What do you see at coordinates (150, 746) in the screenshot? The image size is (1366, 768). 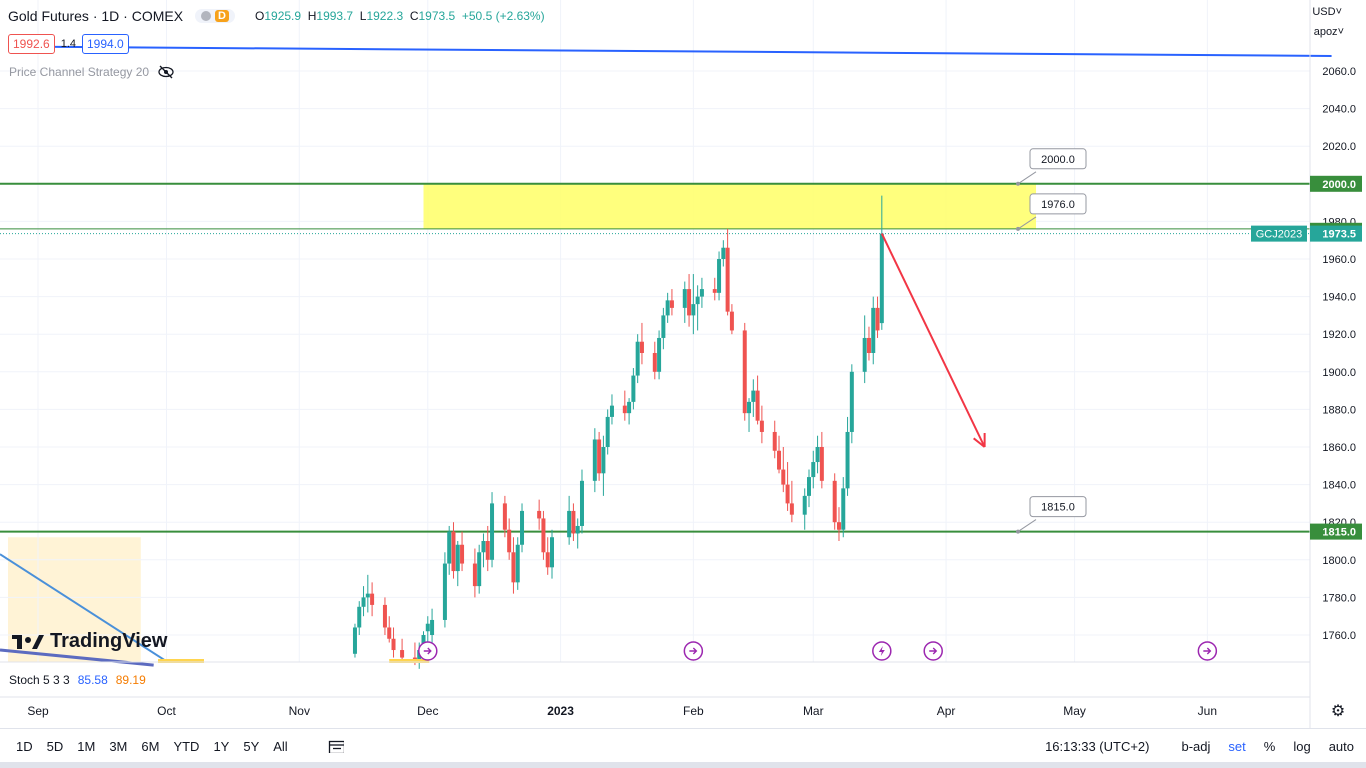 I see `timeframe-6m: 6M` at bounding box center [150, 746].